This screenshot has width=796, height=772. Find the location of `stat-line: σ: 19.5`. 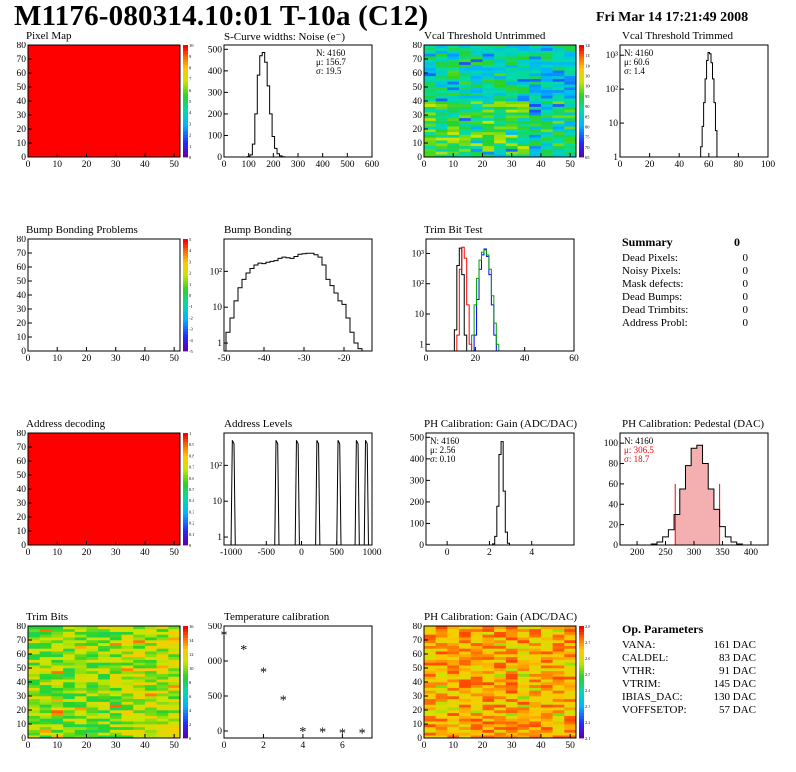

stat-line: σ: 19.5 is located at coordinates (329, 71).